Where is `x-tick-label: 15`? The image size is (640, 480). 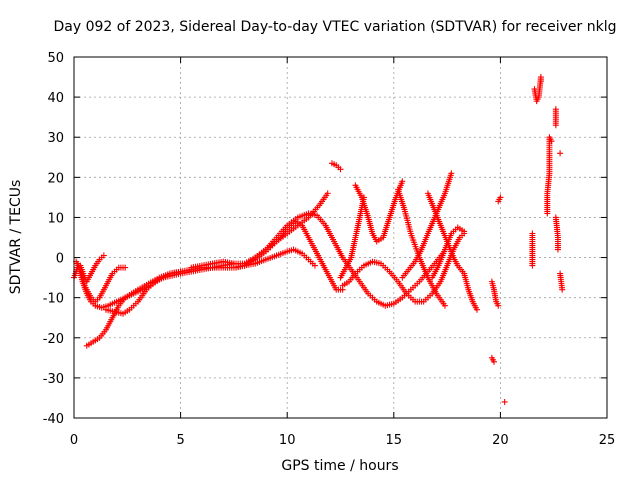
x-tick-label: 15 is located at coordinates (394, 440).